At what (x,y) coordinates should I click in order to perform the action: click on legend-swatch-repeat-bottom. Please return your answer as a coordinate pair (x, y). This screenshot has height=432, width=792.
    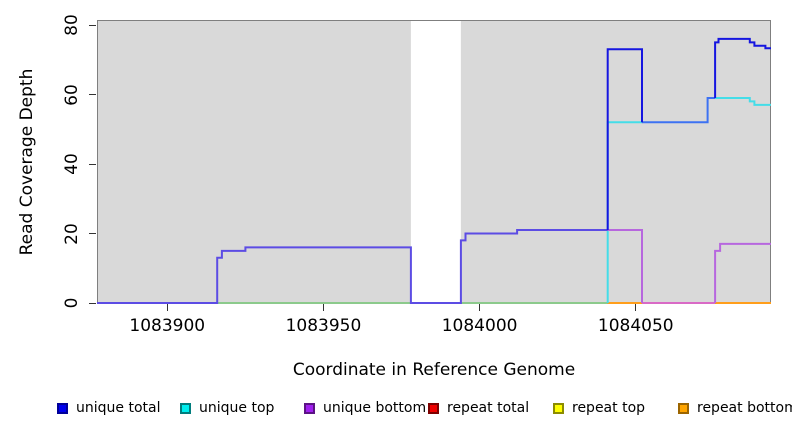
    Looking at the image, I should click on (683, 408).